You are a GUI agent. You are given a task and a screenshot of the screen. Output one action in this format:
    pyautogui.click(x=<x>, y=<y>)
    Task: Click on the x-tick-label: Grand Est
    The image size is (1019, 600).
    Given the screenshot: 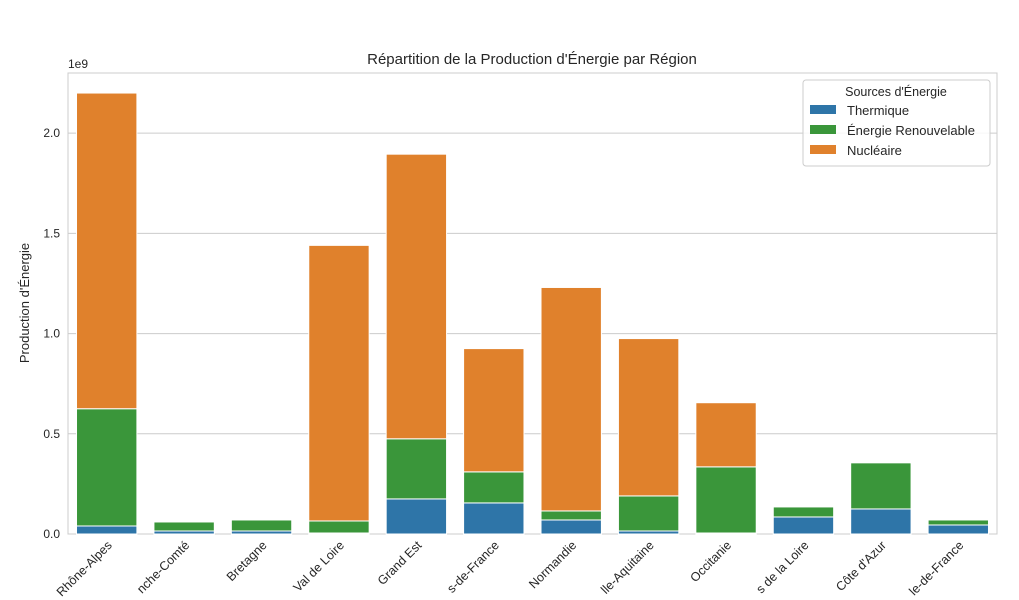 What is the action you would take?
    pyautogui.click(x=400, y=563)
    